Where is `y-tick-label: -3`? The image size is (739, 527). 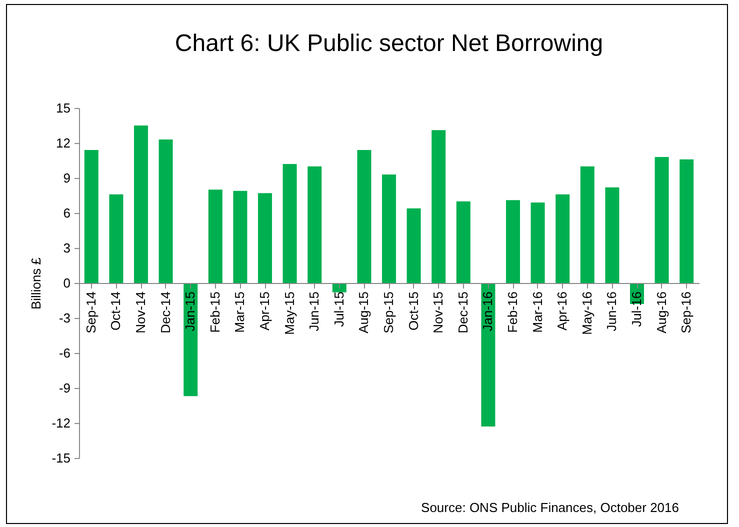
y-tick-label: -3 is located at coordinates (64, 318).